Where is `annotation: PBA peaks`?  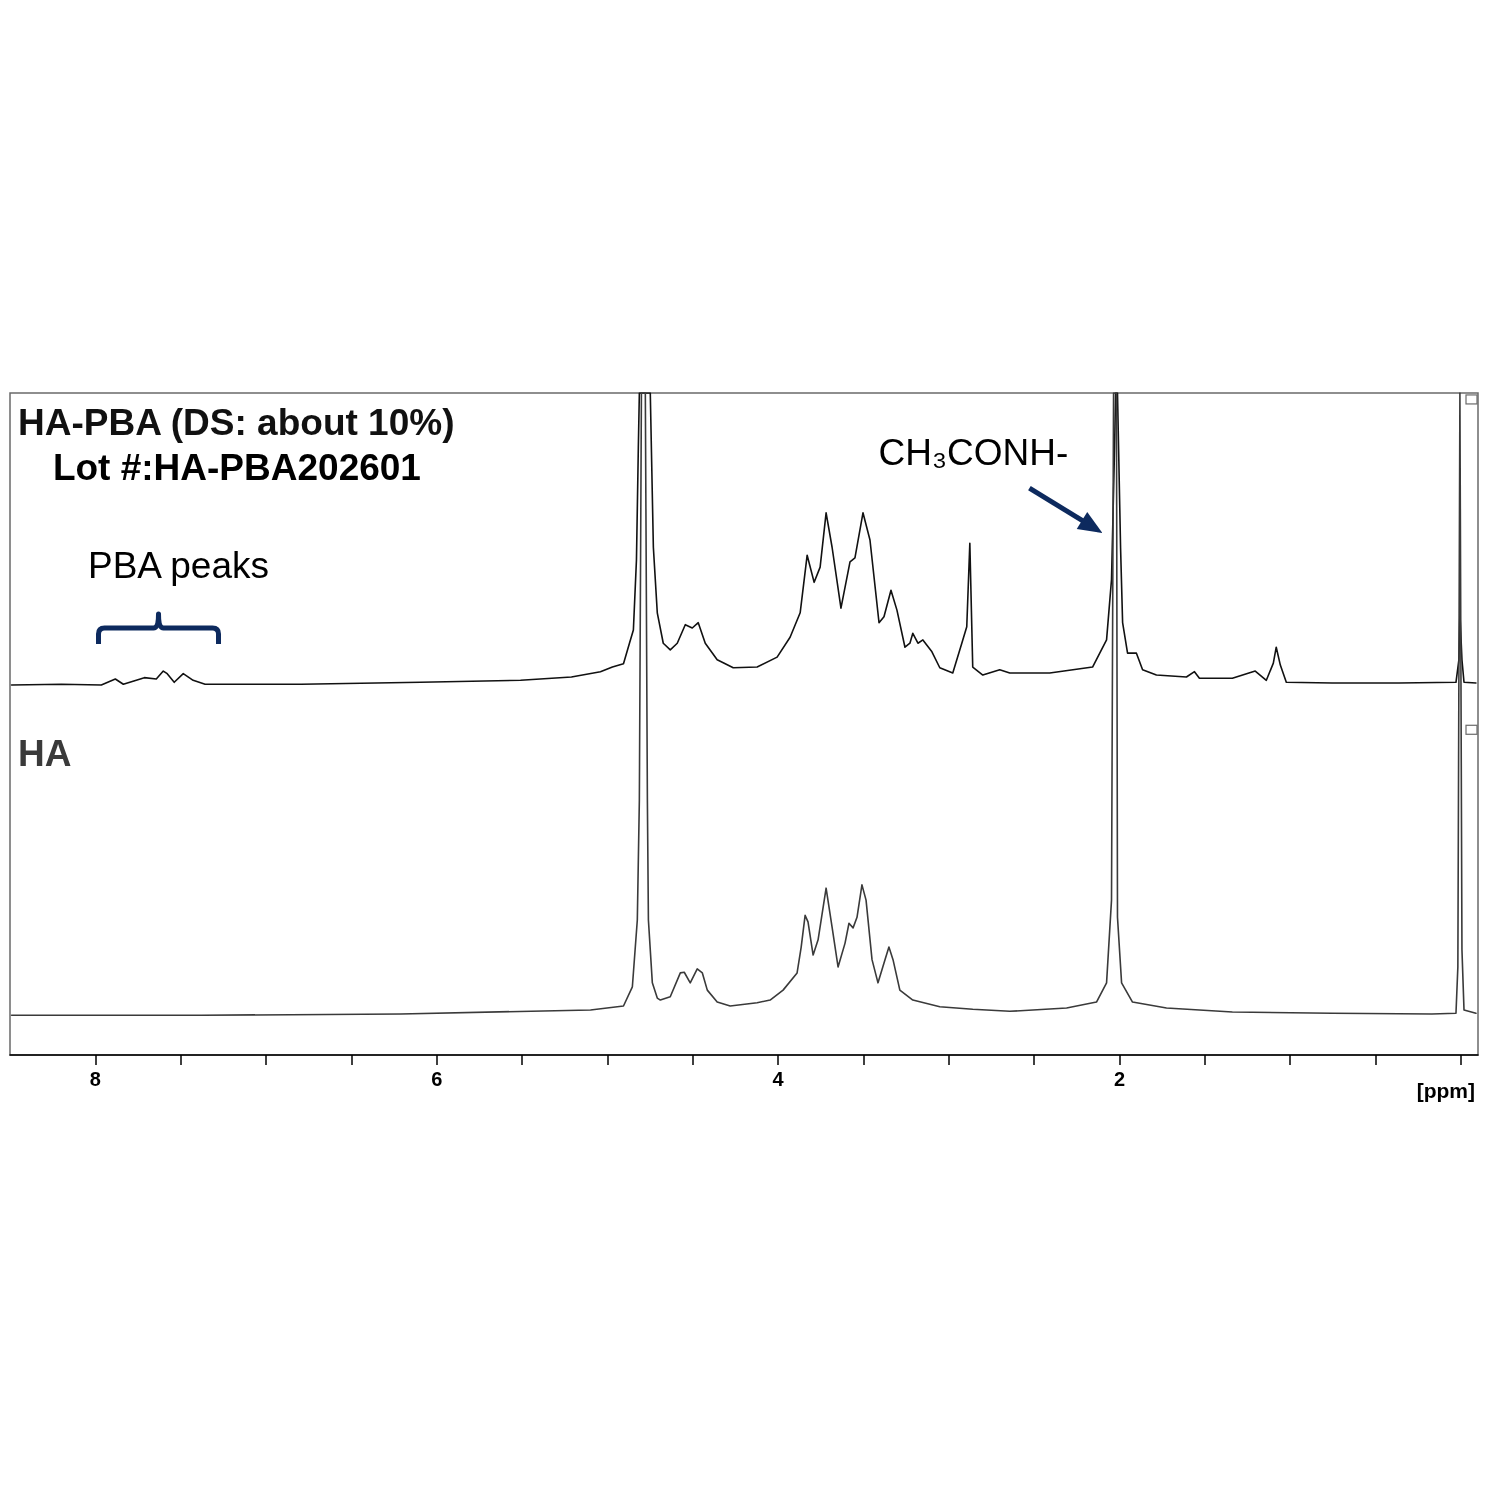 annotation: PBA peaks is located at coordinates (179, 565).